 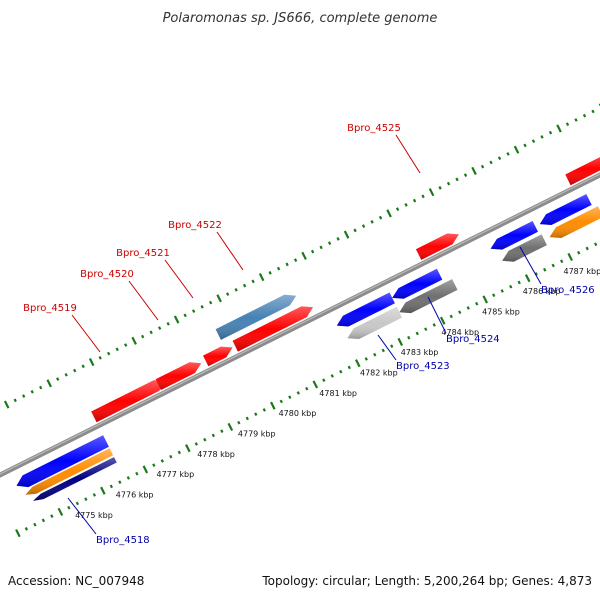 I want to click on scale-tick-label: 4779 kbp, so click(x=257, y=434).